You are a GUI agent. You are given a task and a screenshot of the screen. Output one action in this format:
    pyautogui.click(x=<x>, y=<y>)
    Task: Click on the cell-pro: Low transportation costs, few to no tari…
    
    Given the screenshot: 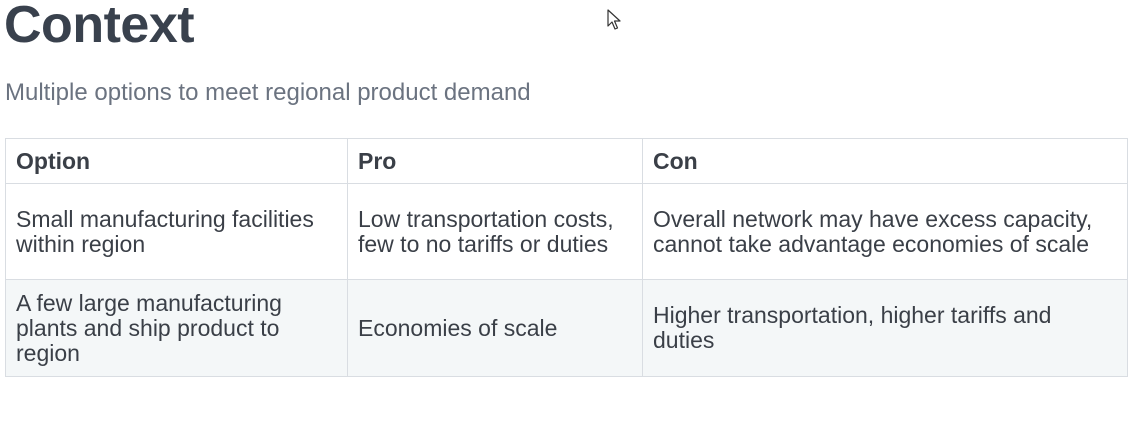 What is the action you would take?
    pyautogui.click(x=495, y=231)
    